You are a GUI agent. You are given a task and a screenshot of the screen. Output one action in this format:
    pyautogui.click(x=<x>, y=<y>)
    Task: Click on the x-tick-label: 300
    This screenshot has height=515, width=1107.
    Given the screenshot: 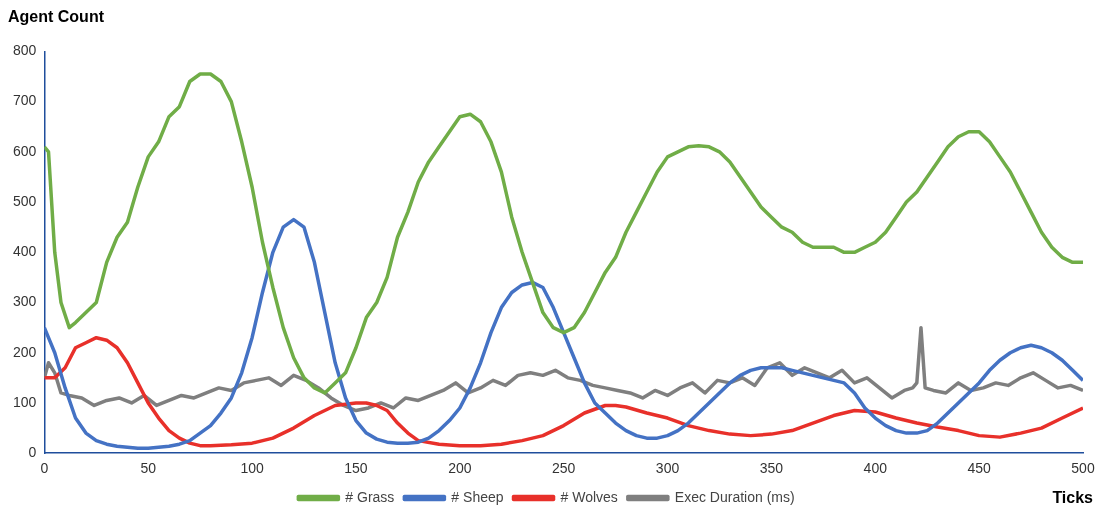 What is the action you would take?
    pyautogui.click(x=667, y=468)
    